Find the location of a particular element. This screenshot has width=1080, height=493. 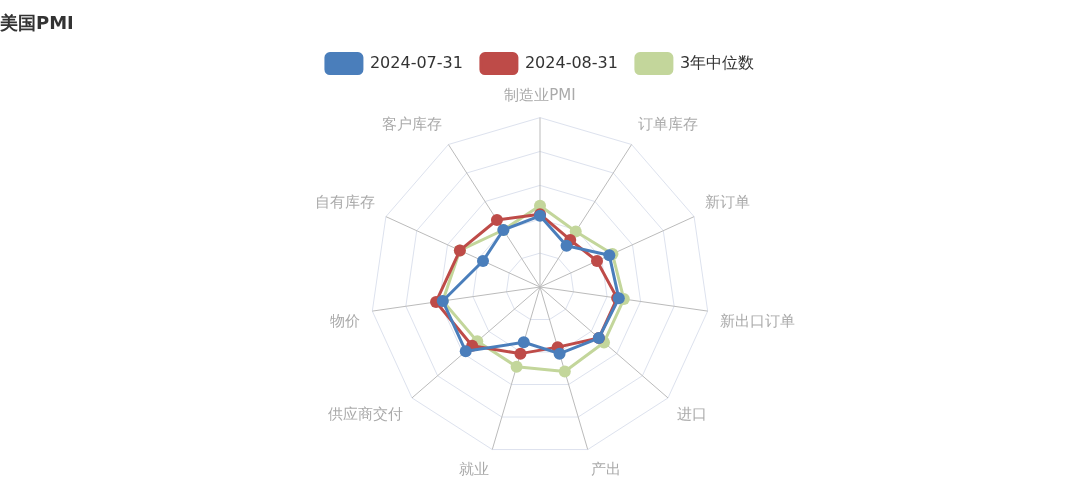

legend-label: 2024-07-31 is located at coordinates (416, 62).